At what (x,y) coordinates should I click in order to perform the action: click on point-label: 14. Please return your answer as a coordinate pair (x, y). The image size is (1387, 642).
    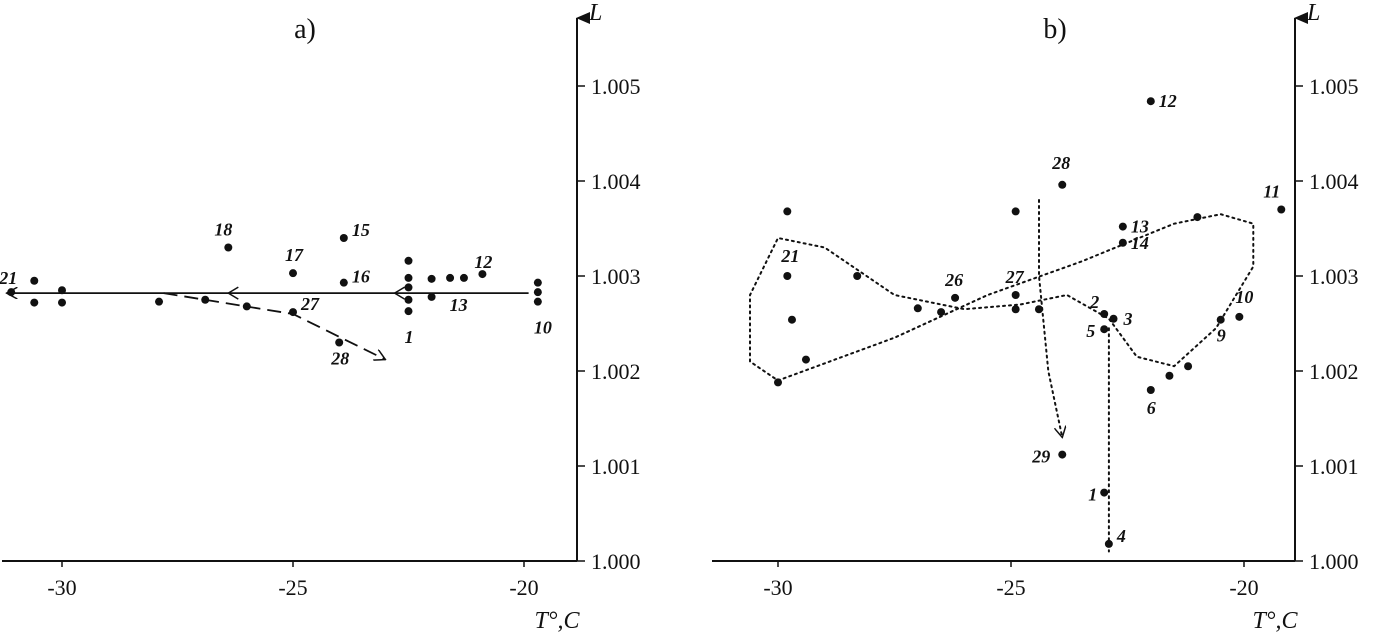
    Looking at the image, I should click on (1140, 243).